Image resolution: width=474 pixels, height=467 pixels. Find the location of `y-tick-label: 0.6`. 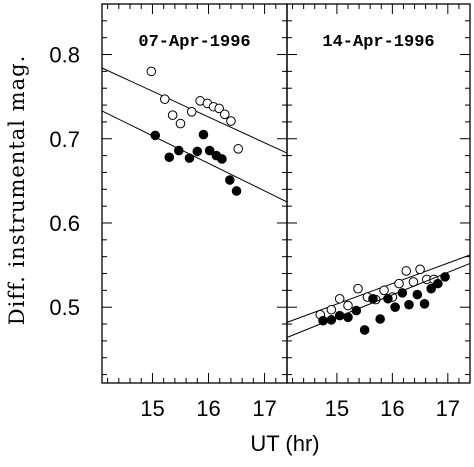

y-tick-label: 0.6 is located at coordinates (64, 223).